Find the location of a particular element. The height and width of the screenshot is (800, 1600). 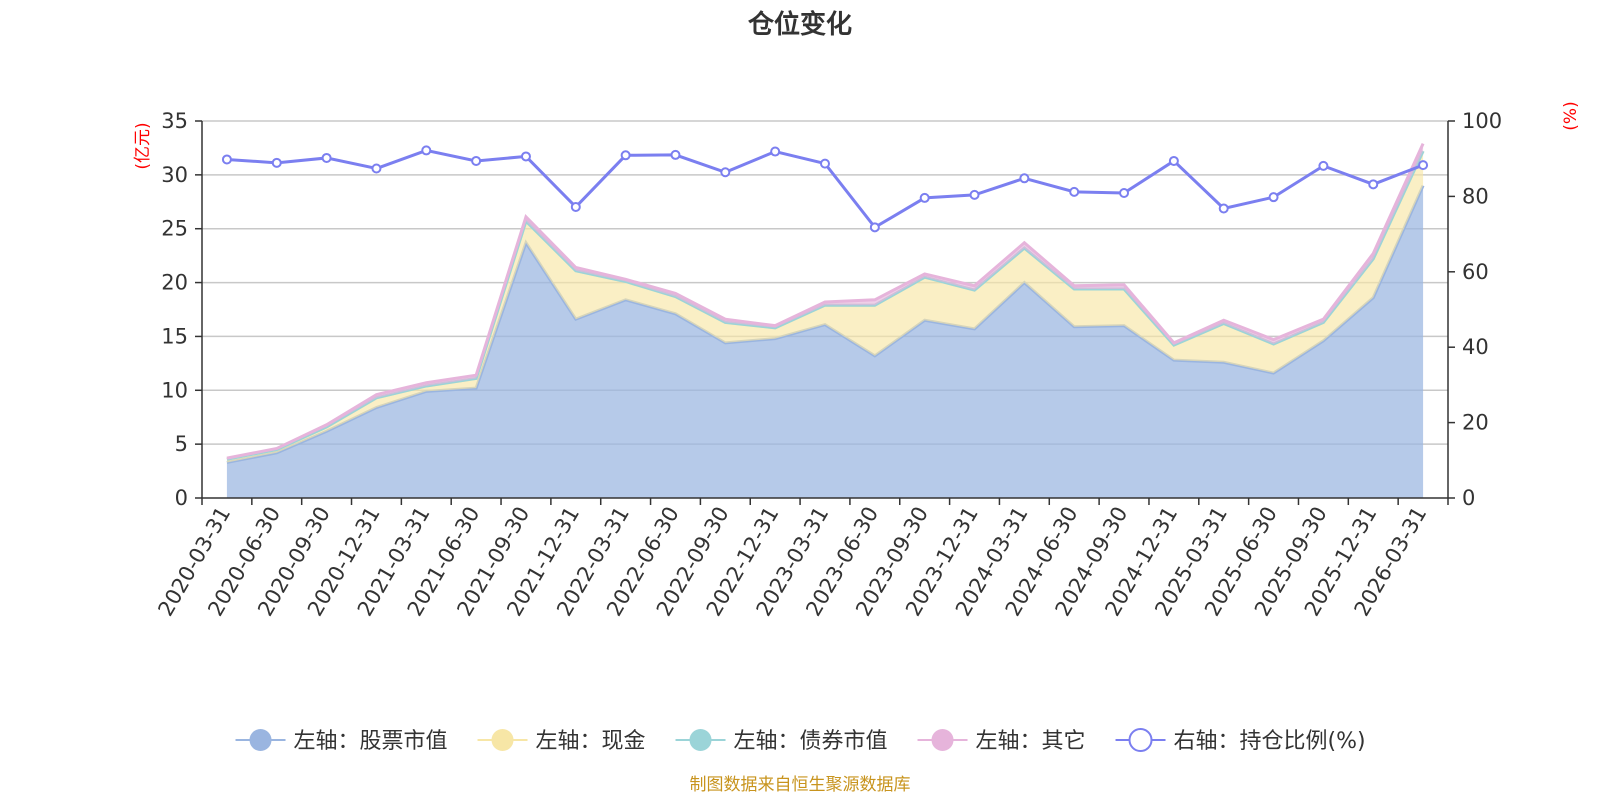

legend-label: 右轴：持仓比例(%) is located at coordinates (1270, 741).